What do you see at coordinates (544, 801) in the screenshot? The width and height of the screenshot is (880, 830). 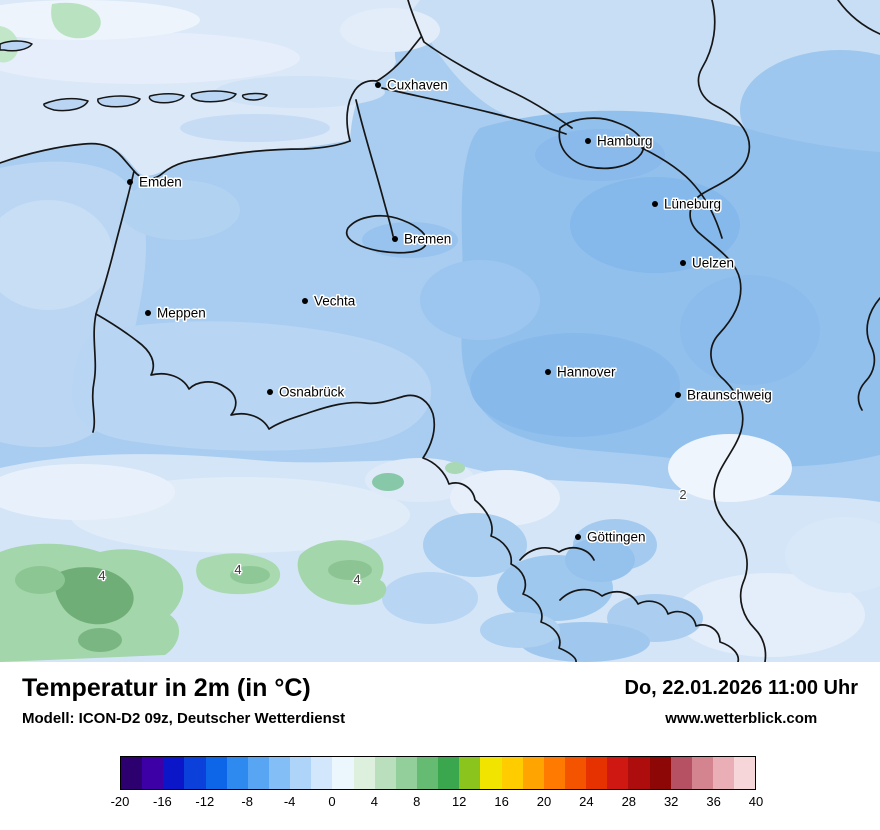 I see `legend-tick-label: 20` at bounding box center [544, 801].